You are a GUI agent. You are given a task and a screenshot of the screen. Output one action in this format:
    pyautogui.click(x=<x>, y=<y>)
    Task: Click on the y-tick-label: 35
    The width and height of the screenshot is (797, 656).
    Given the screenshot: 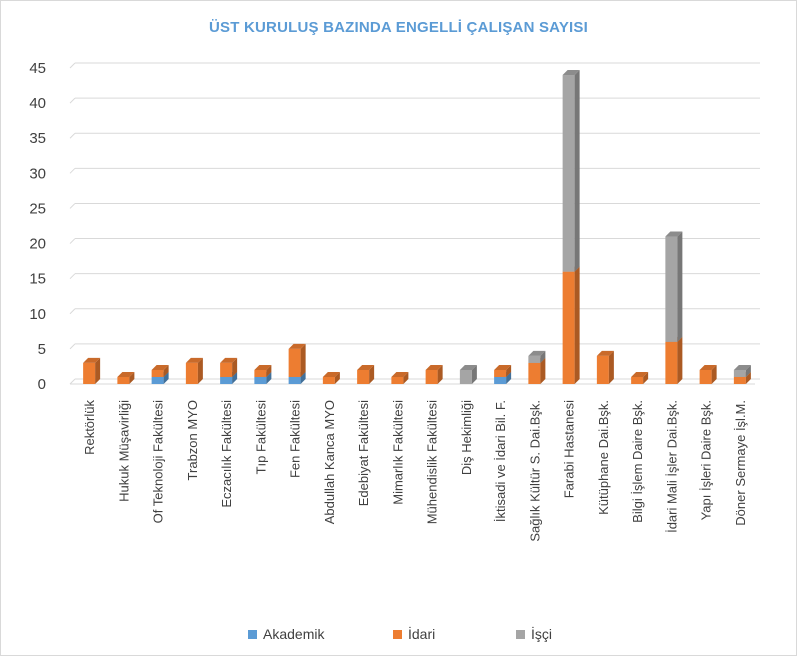 What is the action you would take?
    pyautogui.click(x=37, y=138)
    